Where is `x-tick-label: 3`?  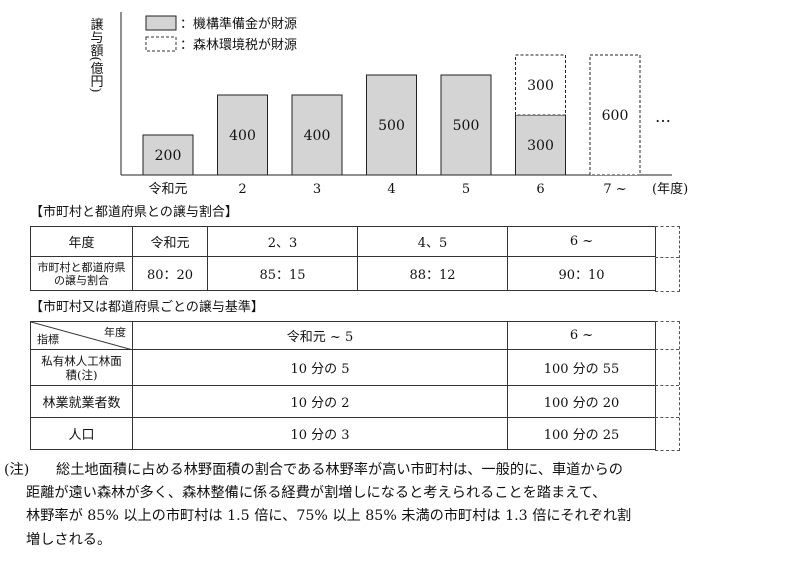 x-tick-label: 3 is located at coordinates (317, 189).